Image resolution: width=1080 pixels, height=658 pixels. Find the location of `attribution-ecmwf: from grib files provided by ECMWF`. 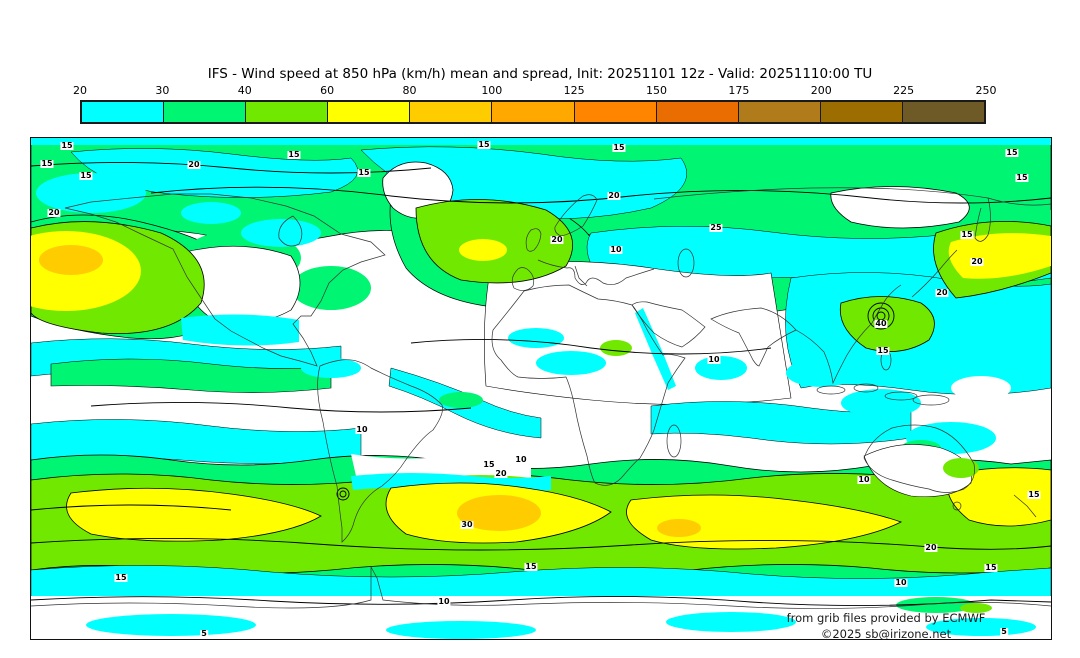

attribution-ecmwf: from grib files provided by ECMWF is located at coordinates (886, 618).